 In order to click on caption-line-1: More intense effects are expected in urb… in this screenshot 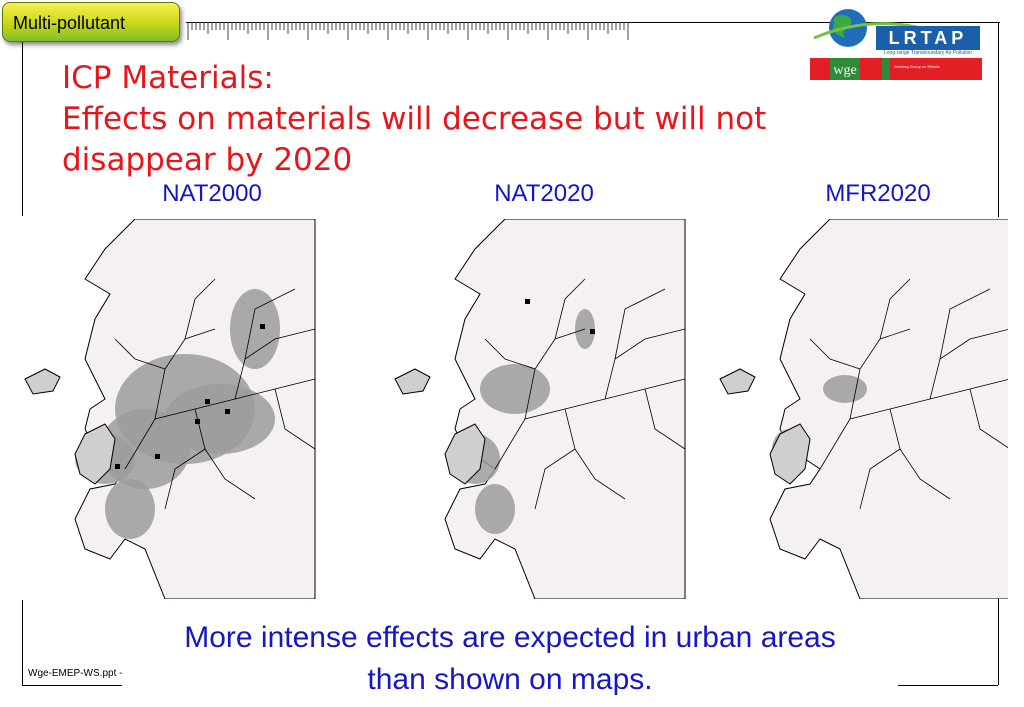, I will do `click(510, 637)`.